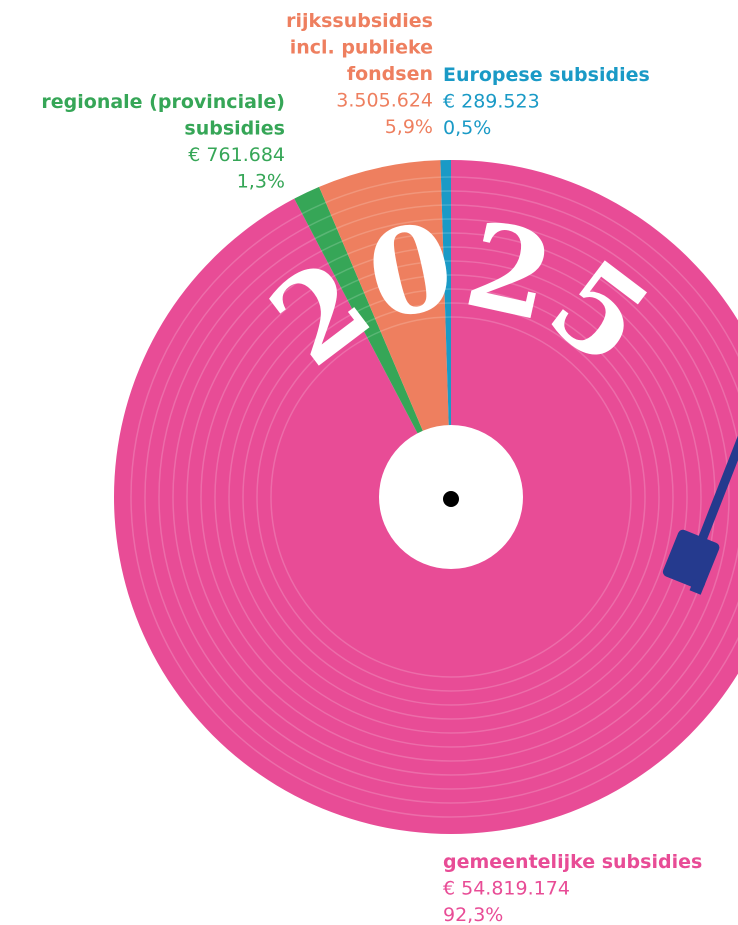 This screenshot has height=925, width=738. I want to click on legend-label-line: regionale (provinciale), so click(163, 102).